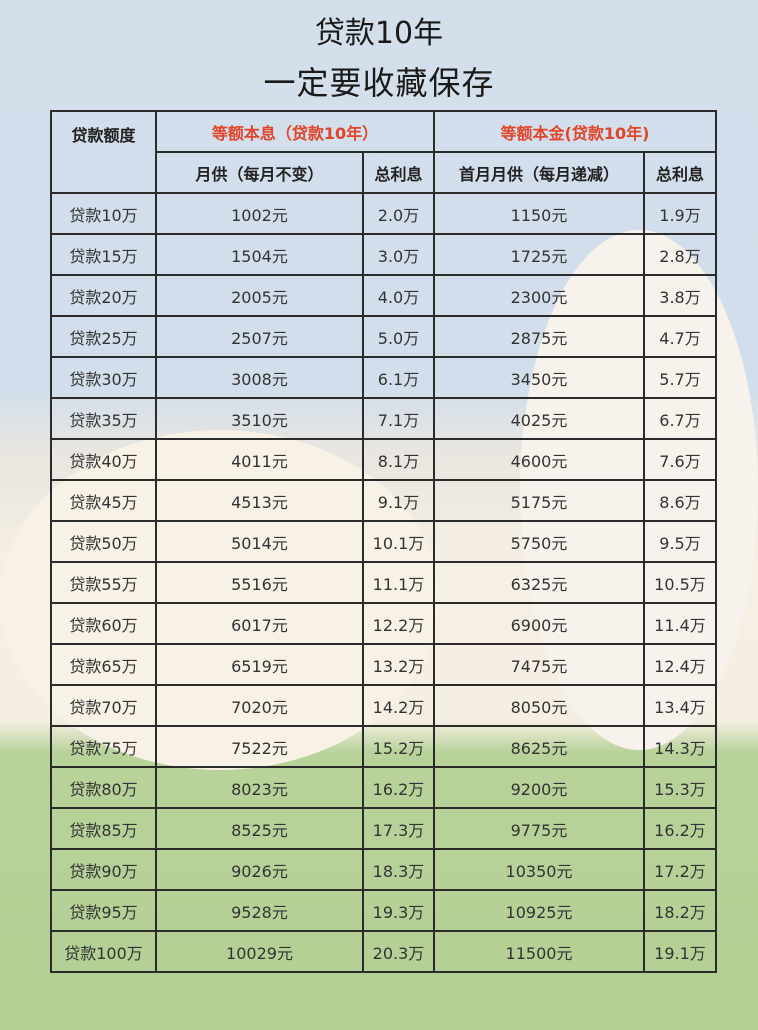 This screenshot has height=1030, width=758. Describe the element at coordinates (680, 787) in the screenshot. I see `total-interest: 15.3万` at that location.